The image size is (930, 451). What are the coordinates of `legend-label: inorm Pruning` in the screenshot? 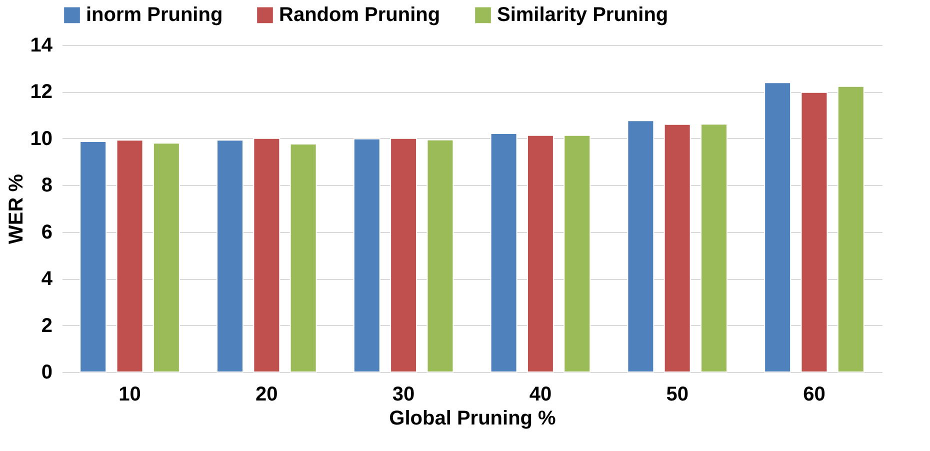 It's located at (154, 15).